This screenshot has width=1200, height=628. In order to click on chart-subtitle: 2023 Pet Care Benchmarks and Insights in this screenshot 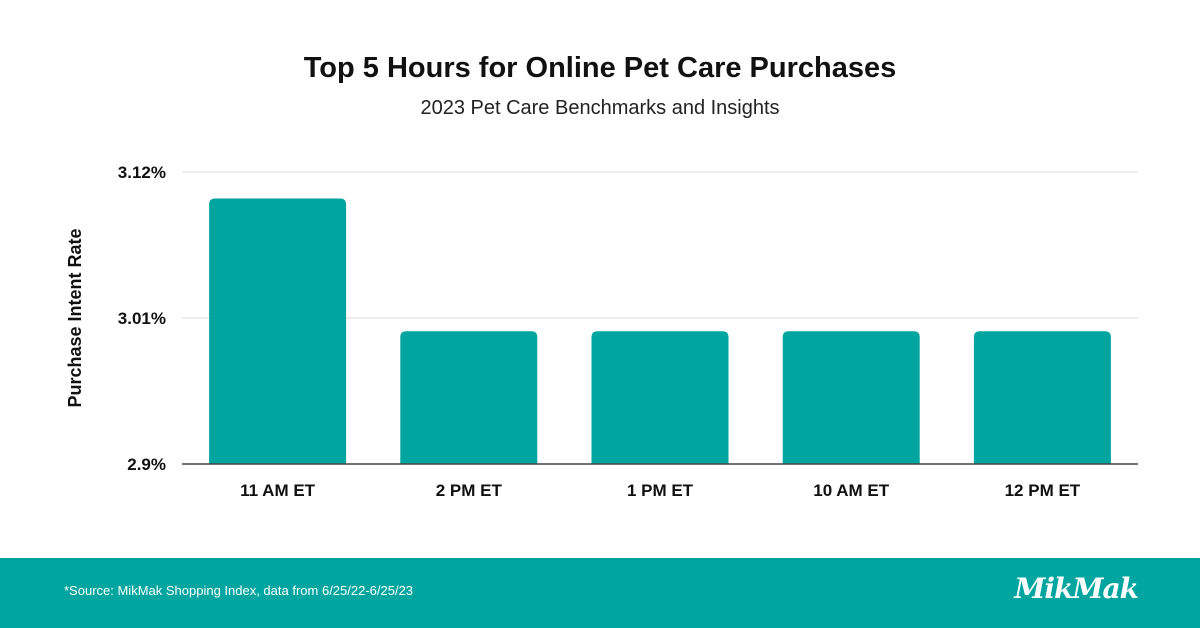, I will do `click(600, 108)`.